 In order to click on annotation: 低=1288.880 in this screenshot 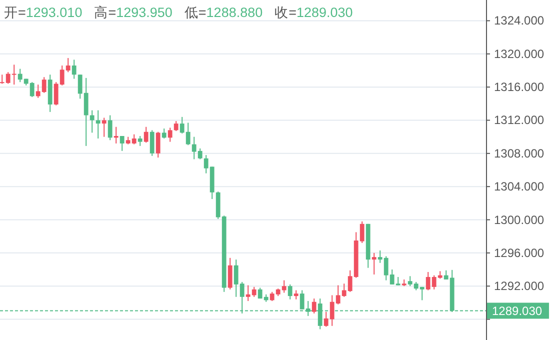, I will do `click(223, 12)`.